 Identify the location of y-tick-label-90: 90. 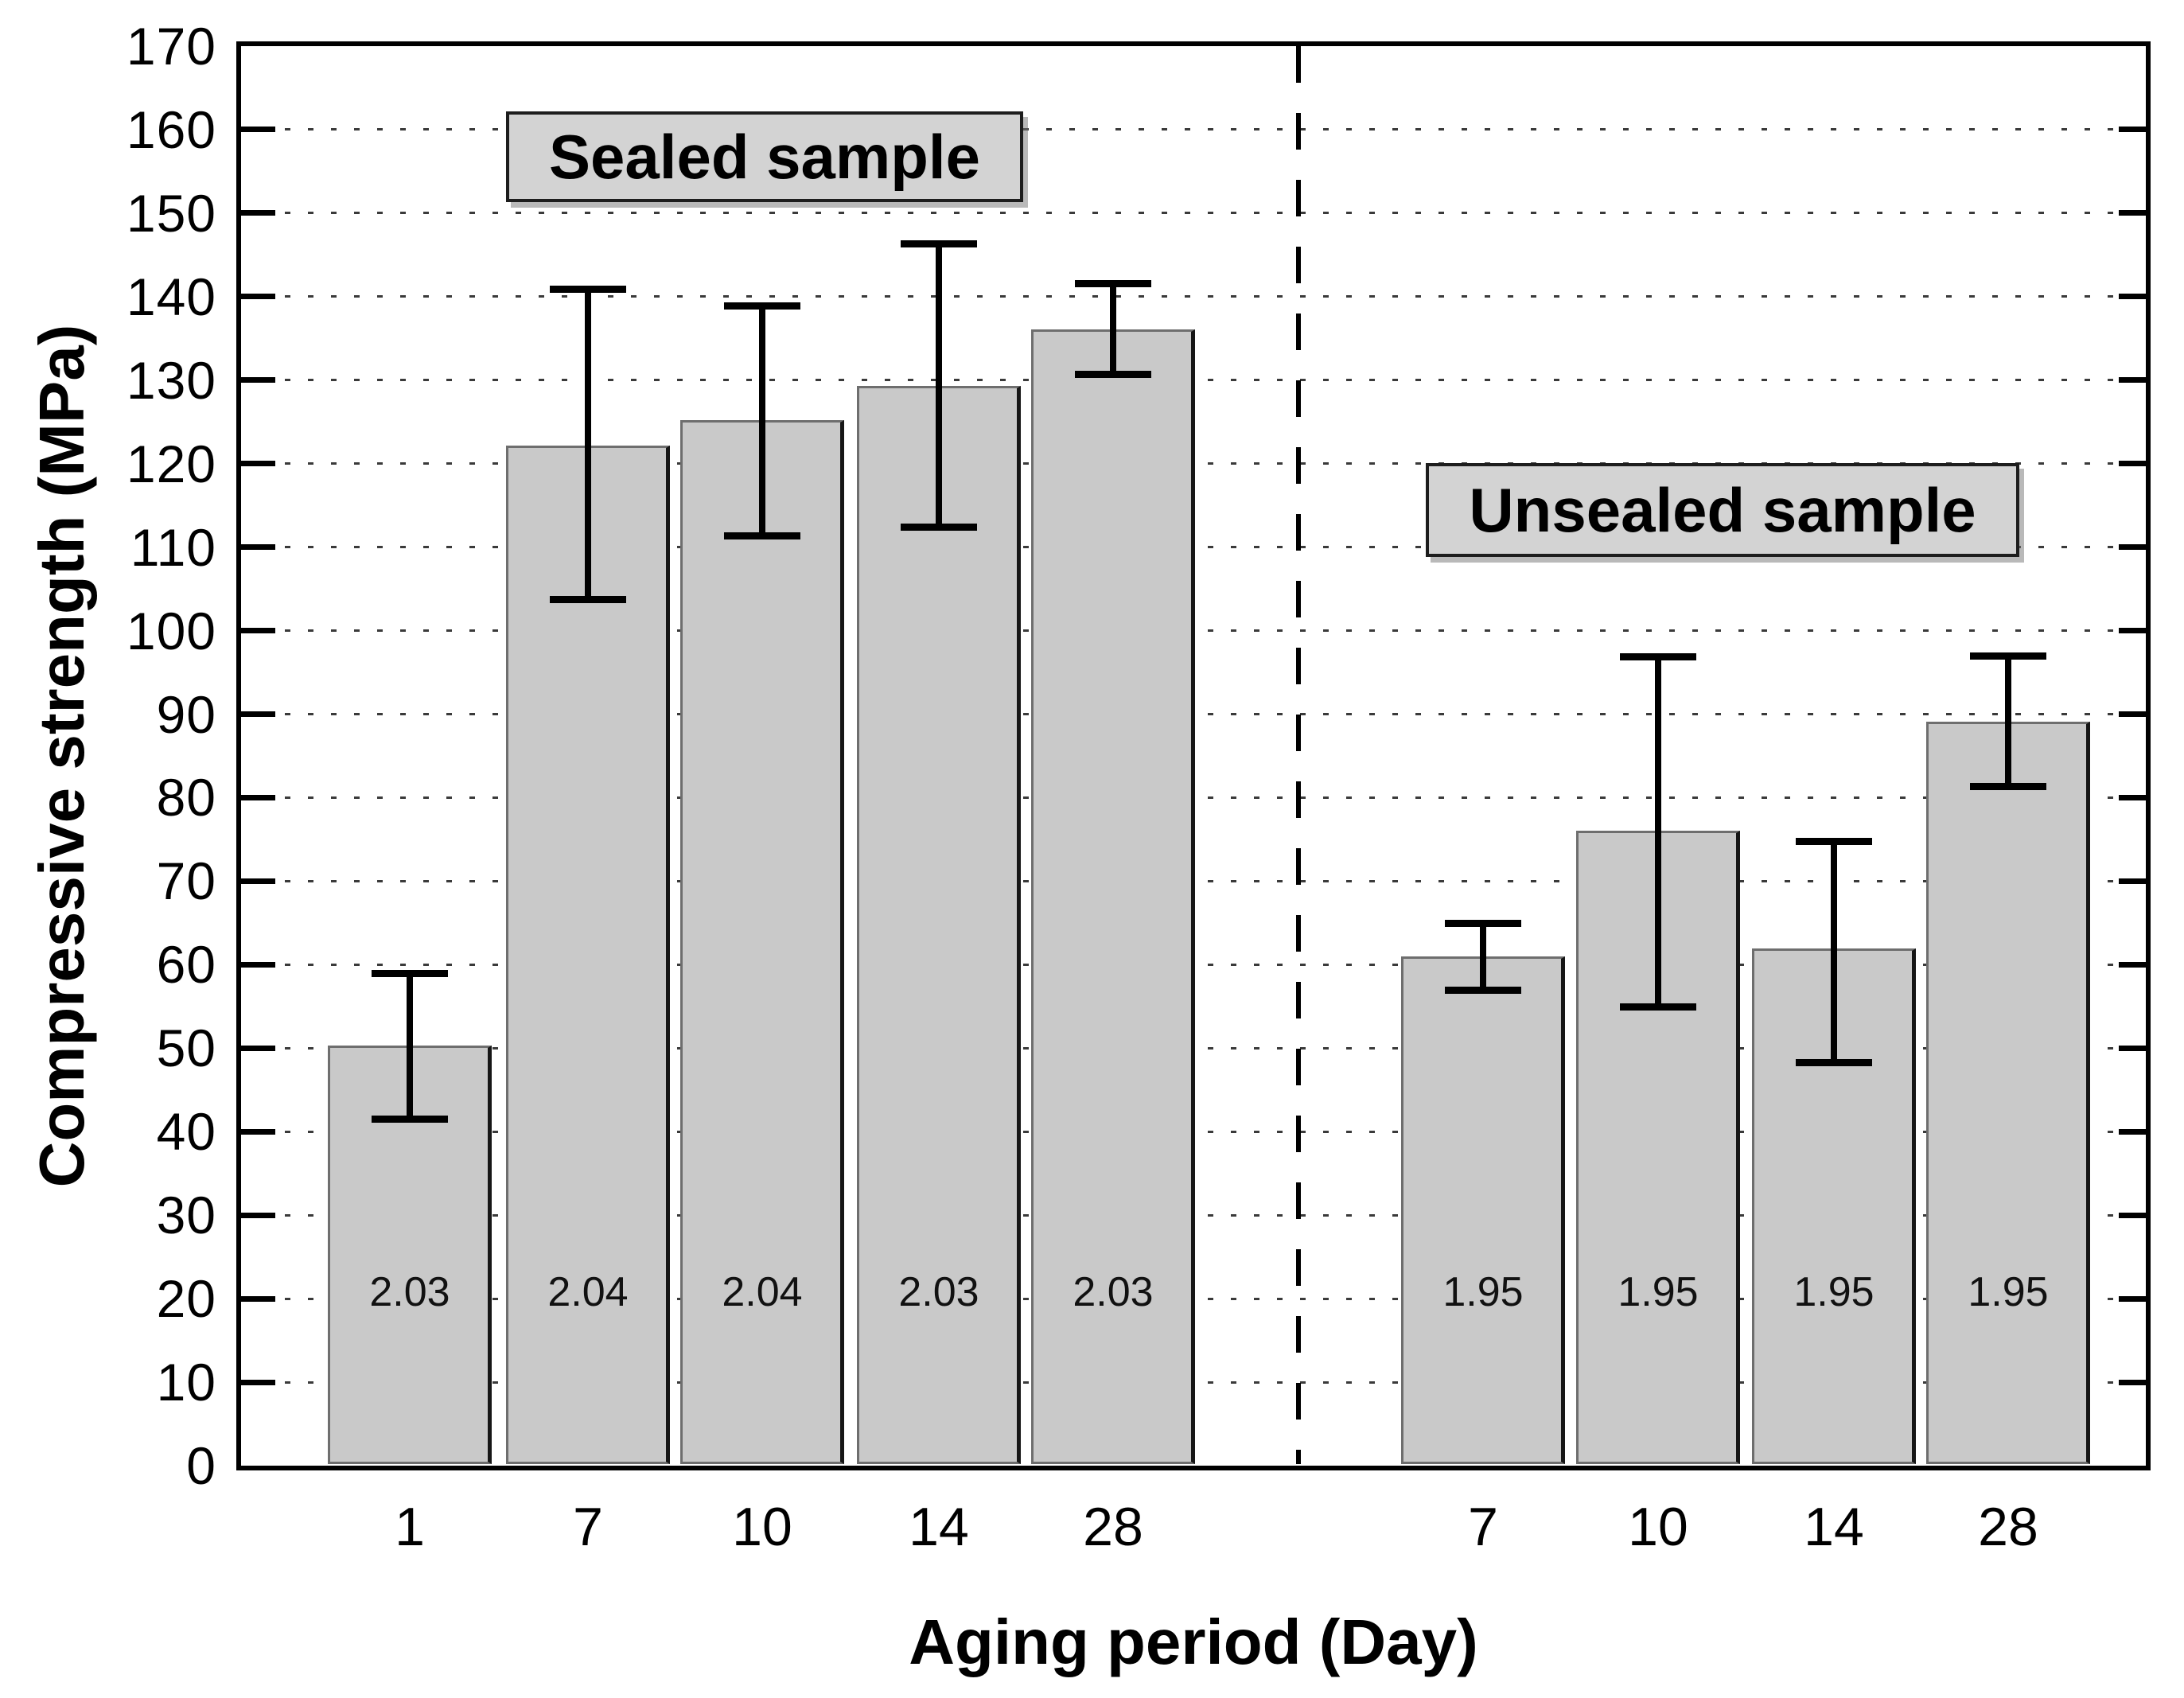
(186, 714).